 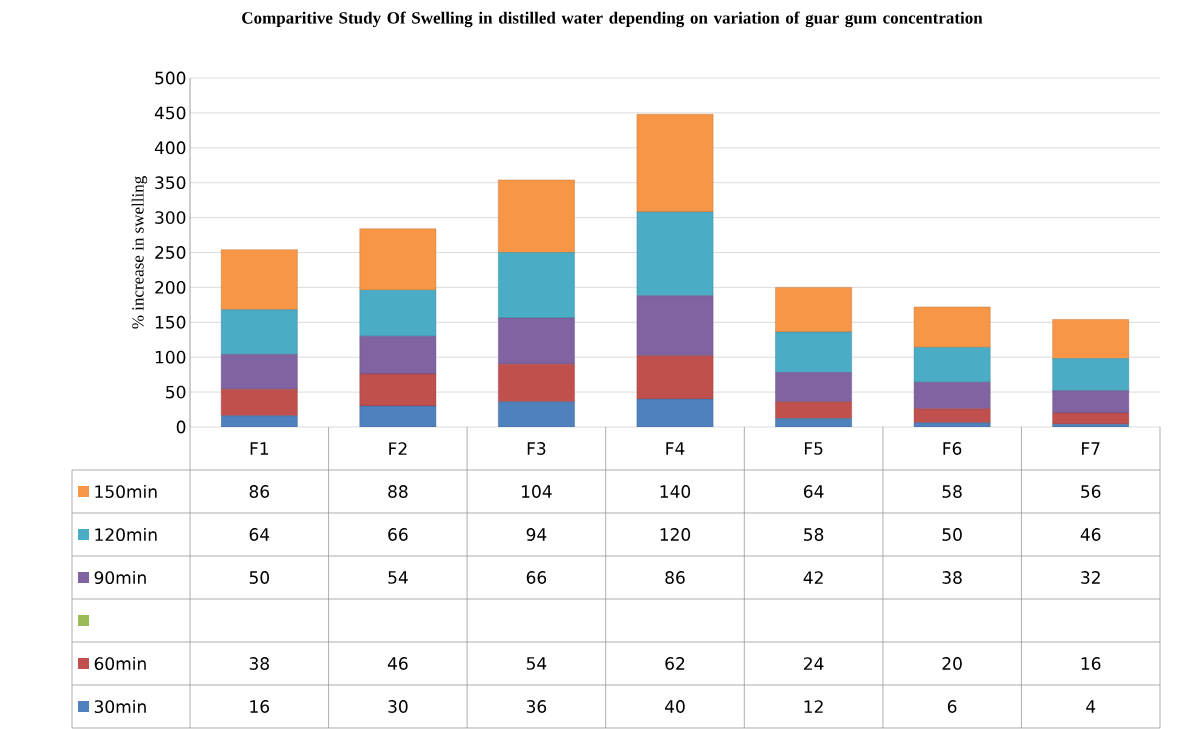 What do you see at coordinates (813, 577) in the screenshot?
I see `data-label: 42` at bounding box center [813, 577].